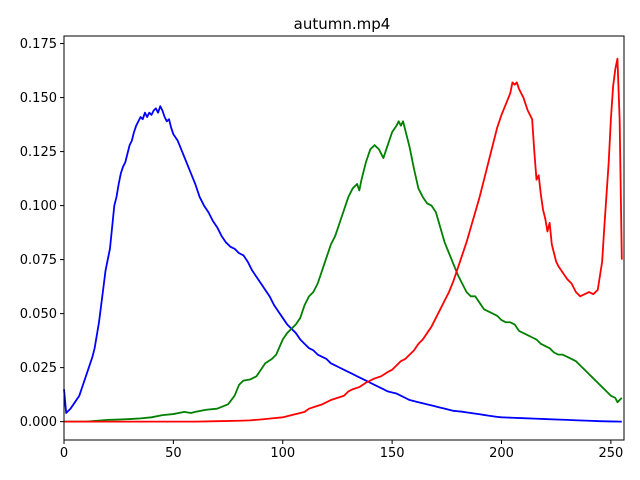  What do you see at coordinates (38, 368) in the screenshot?
I see `y-tick-label: 0.025` at bounding box center [38, 368].